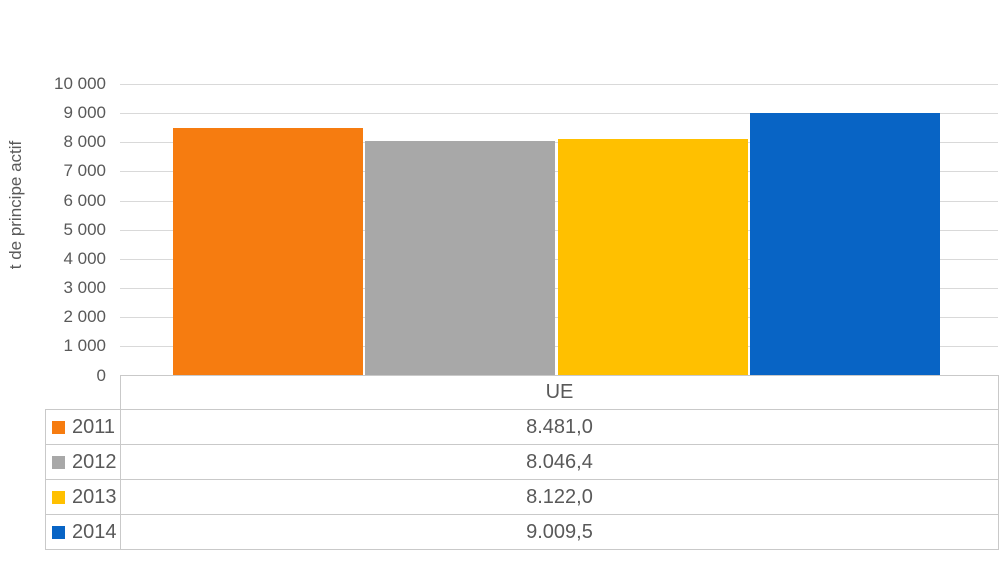  I want to click on legend-year-label: 2013, so click(94, 496).